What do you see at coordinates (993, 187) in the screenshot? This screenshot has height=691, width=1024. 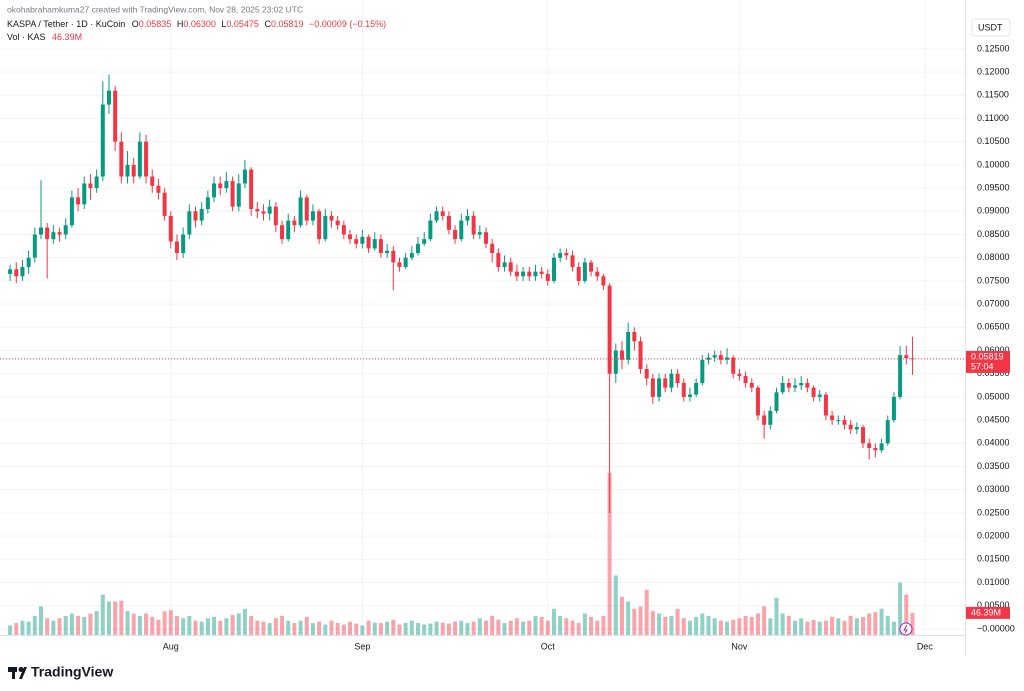 I see `y-tick-label: 0.09500` at bounding box center [993, 187].